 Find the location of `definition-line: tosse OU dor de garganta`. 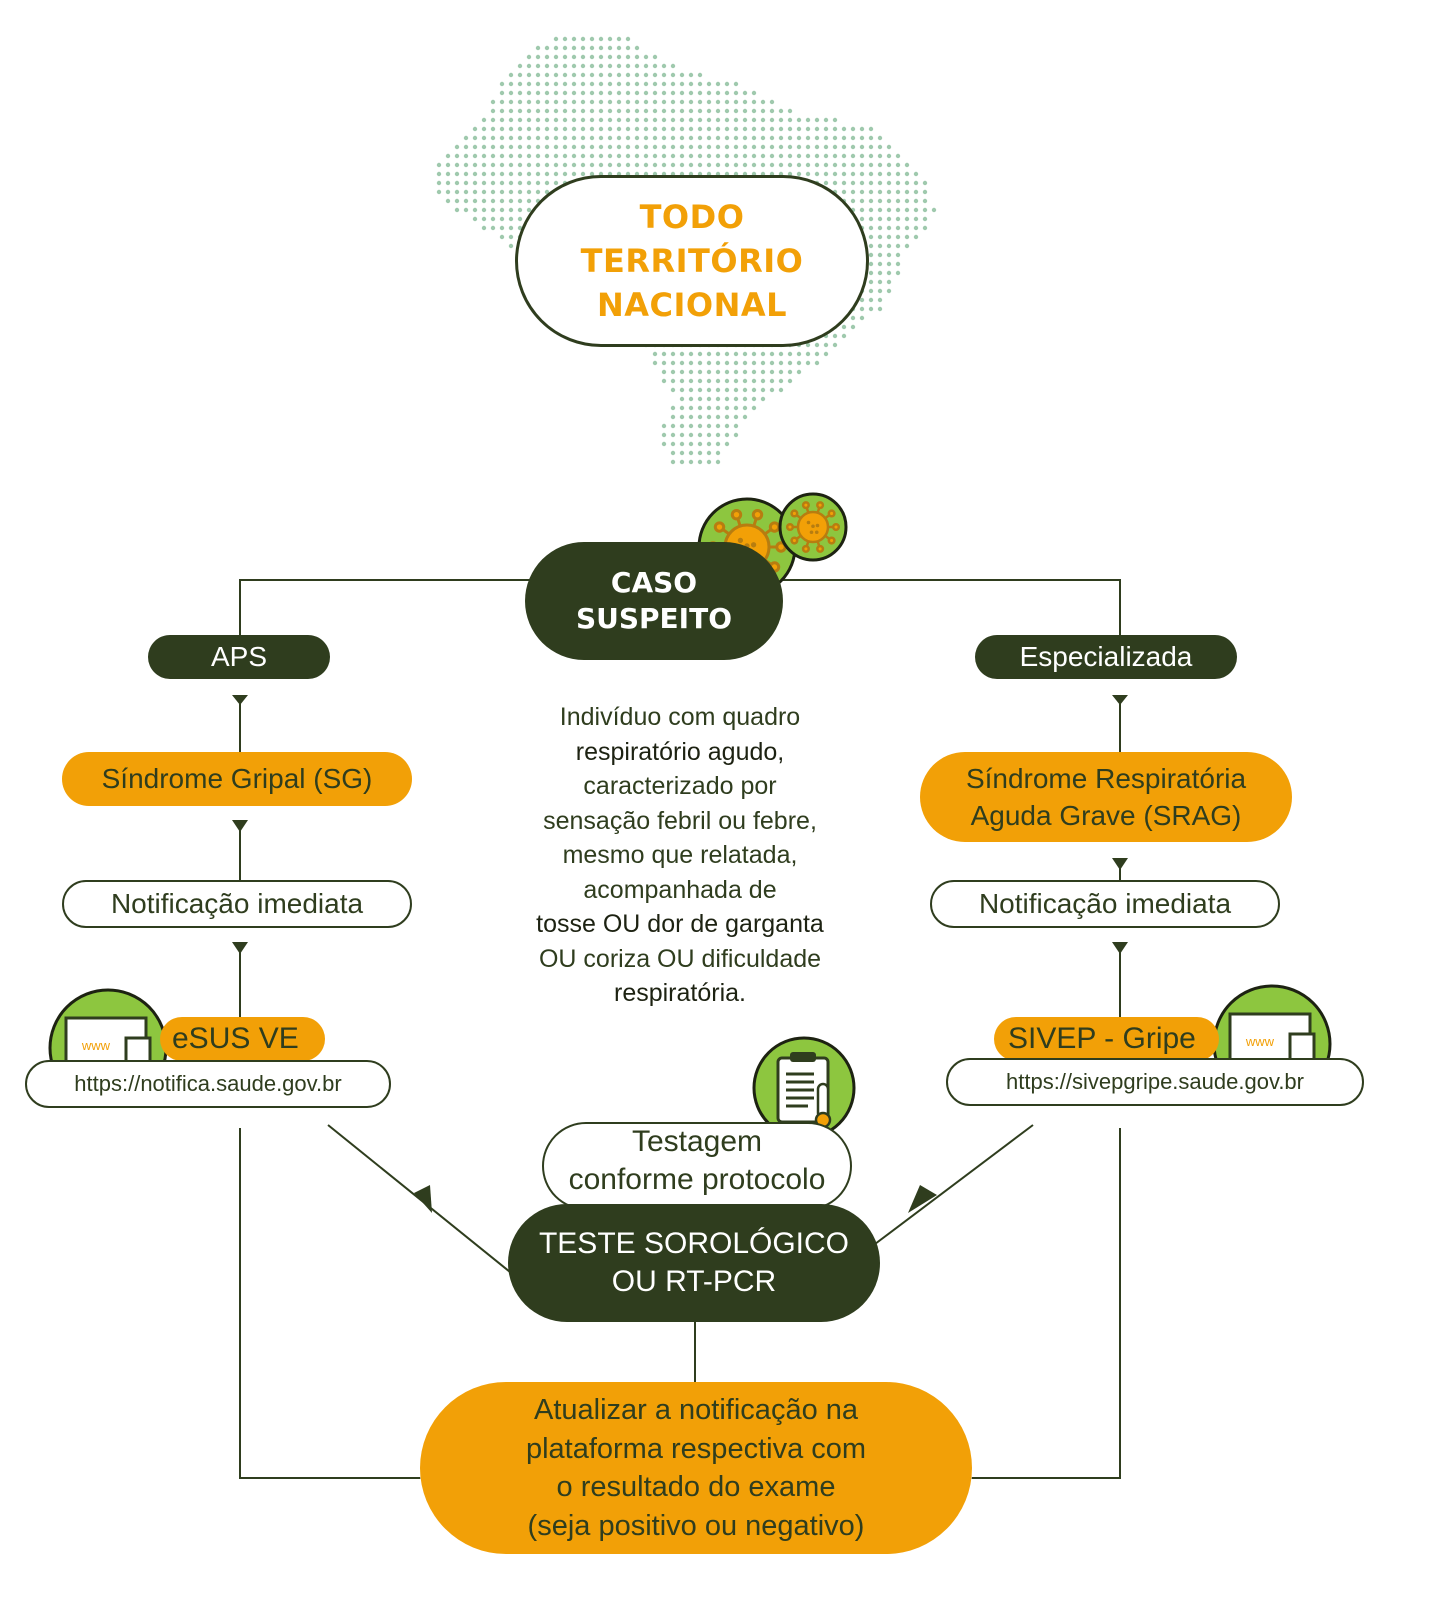

definition-line: tosse OU dor de garganta is located at coordinates (680, 924).